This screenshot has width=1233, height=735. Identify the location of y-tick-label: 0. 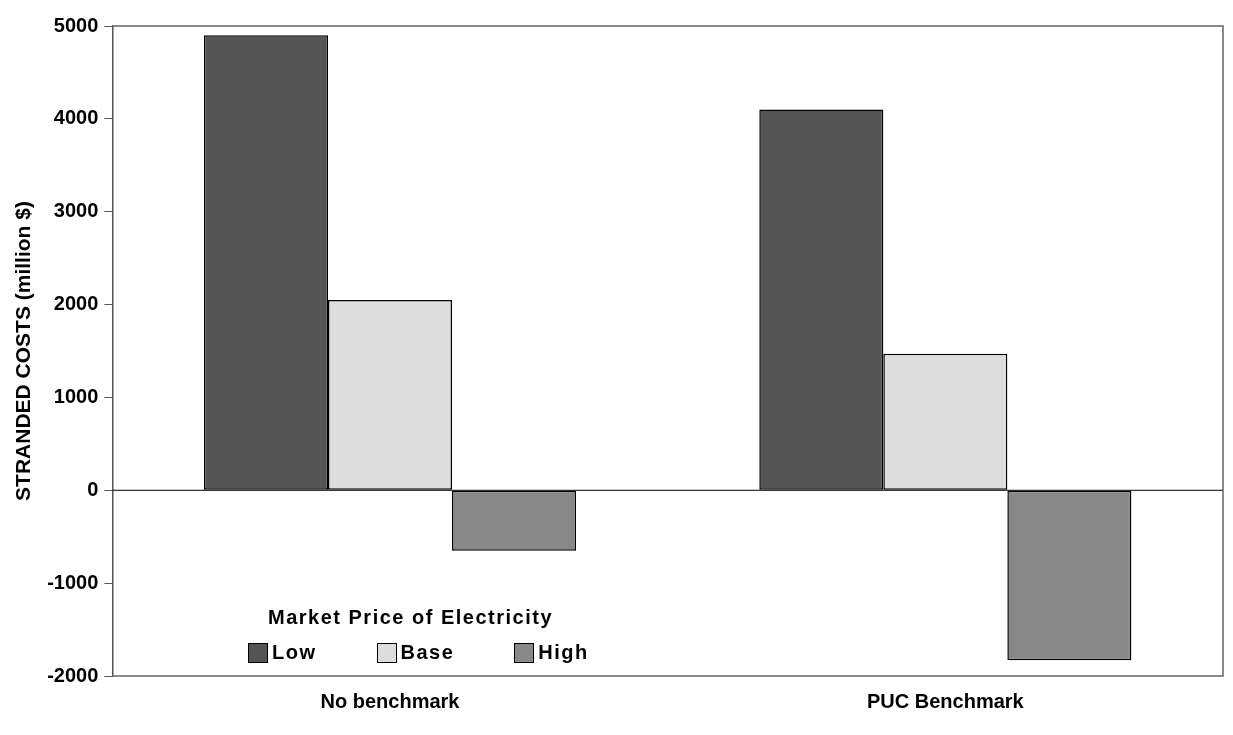
(93, 488).